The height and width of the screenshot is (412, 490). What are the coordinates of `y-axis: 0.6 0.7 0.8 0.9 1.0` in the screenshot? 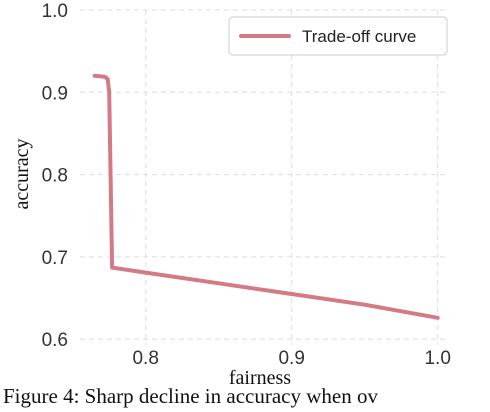 It's located at (55, 176).